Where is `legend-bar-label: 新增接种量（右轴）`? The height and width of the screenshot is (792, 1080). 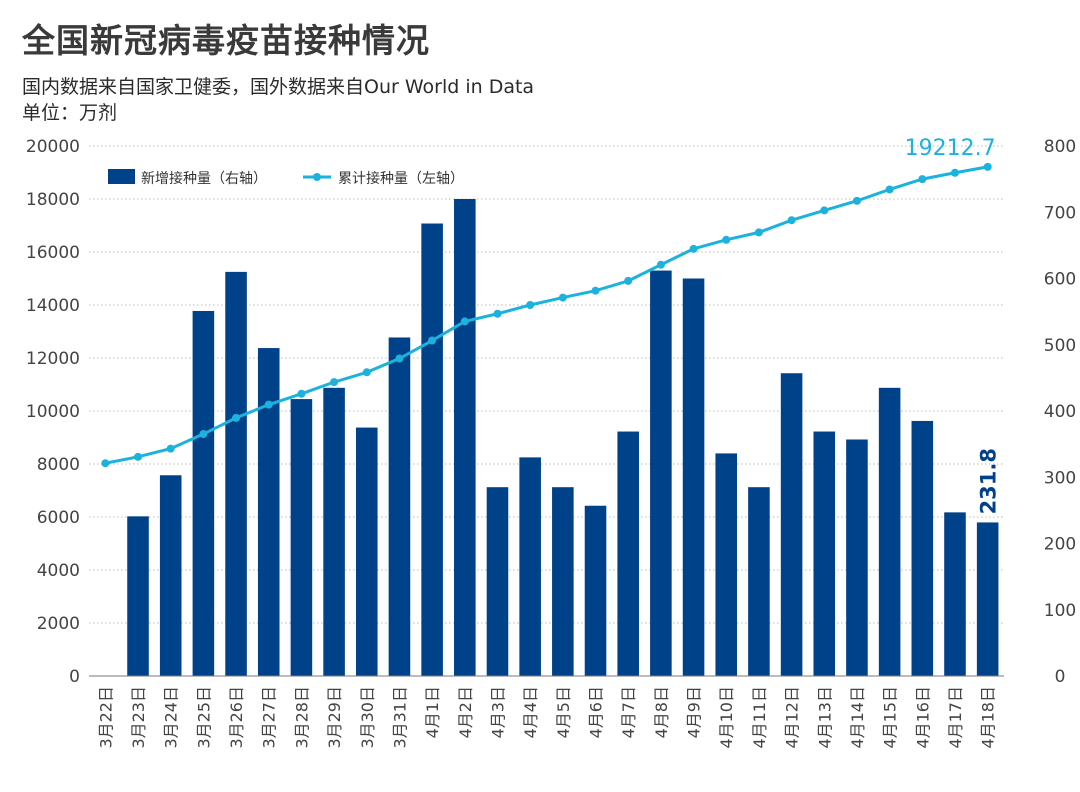
legend-bar-label: 新增接种量（右轴） is located at coordinates (204, 178).